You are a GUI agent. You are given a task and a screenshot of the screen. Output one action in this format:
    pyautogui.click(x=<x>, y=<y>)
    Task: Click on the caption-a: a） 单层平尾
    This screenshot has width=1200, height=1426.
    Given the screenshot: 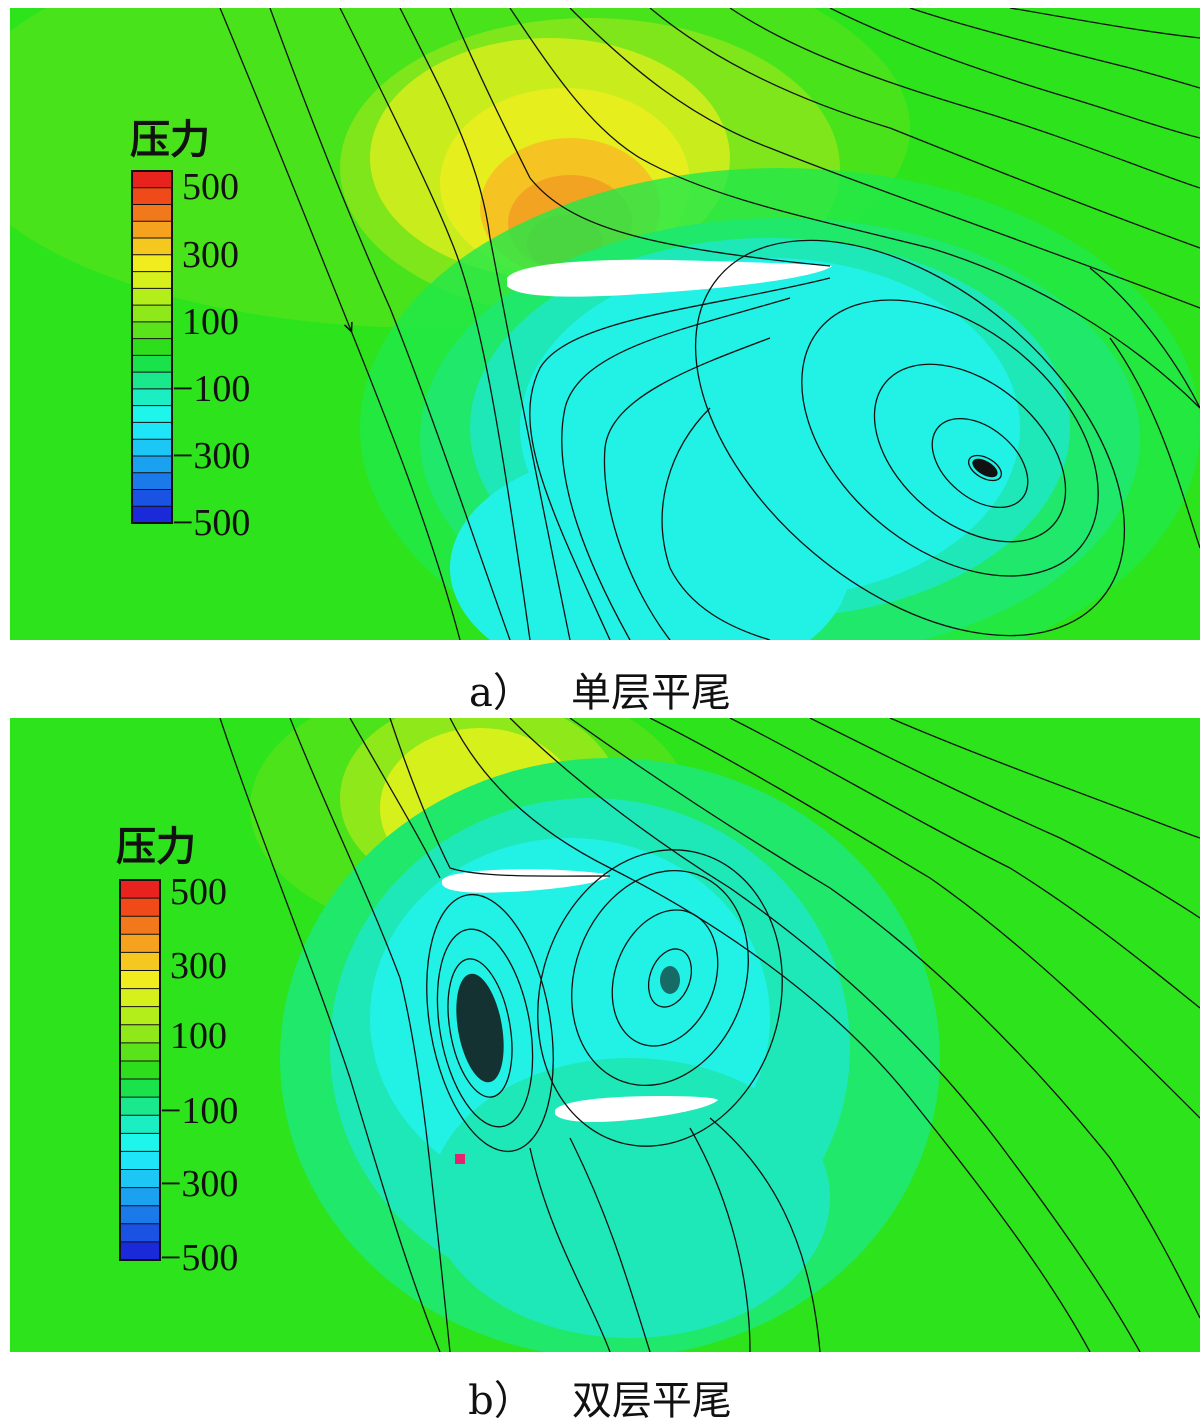 What is the action you would take?
    pyautogui.click(x=600, y=689)
    